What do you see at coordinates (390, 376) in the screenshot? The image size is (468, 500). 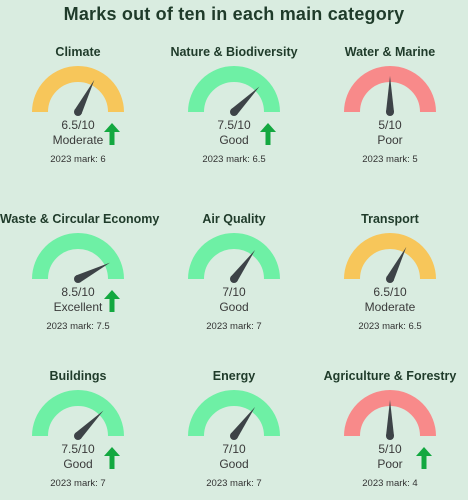 I see `category-name: Agriculture & Forestry` at bounding box center [390, 376].